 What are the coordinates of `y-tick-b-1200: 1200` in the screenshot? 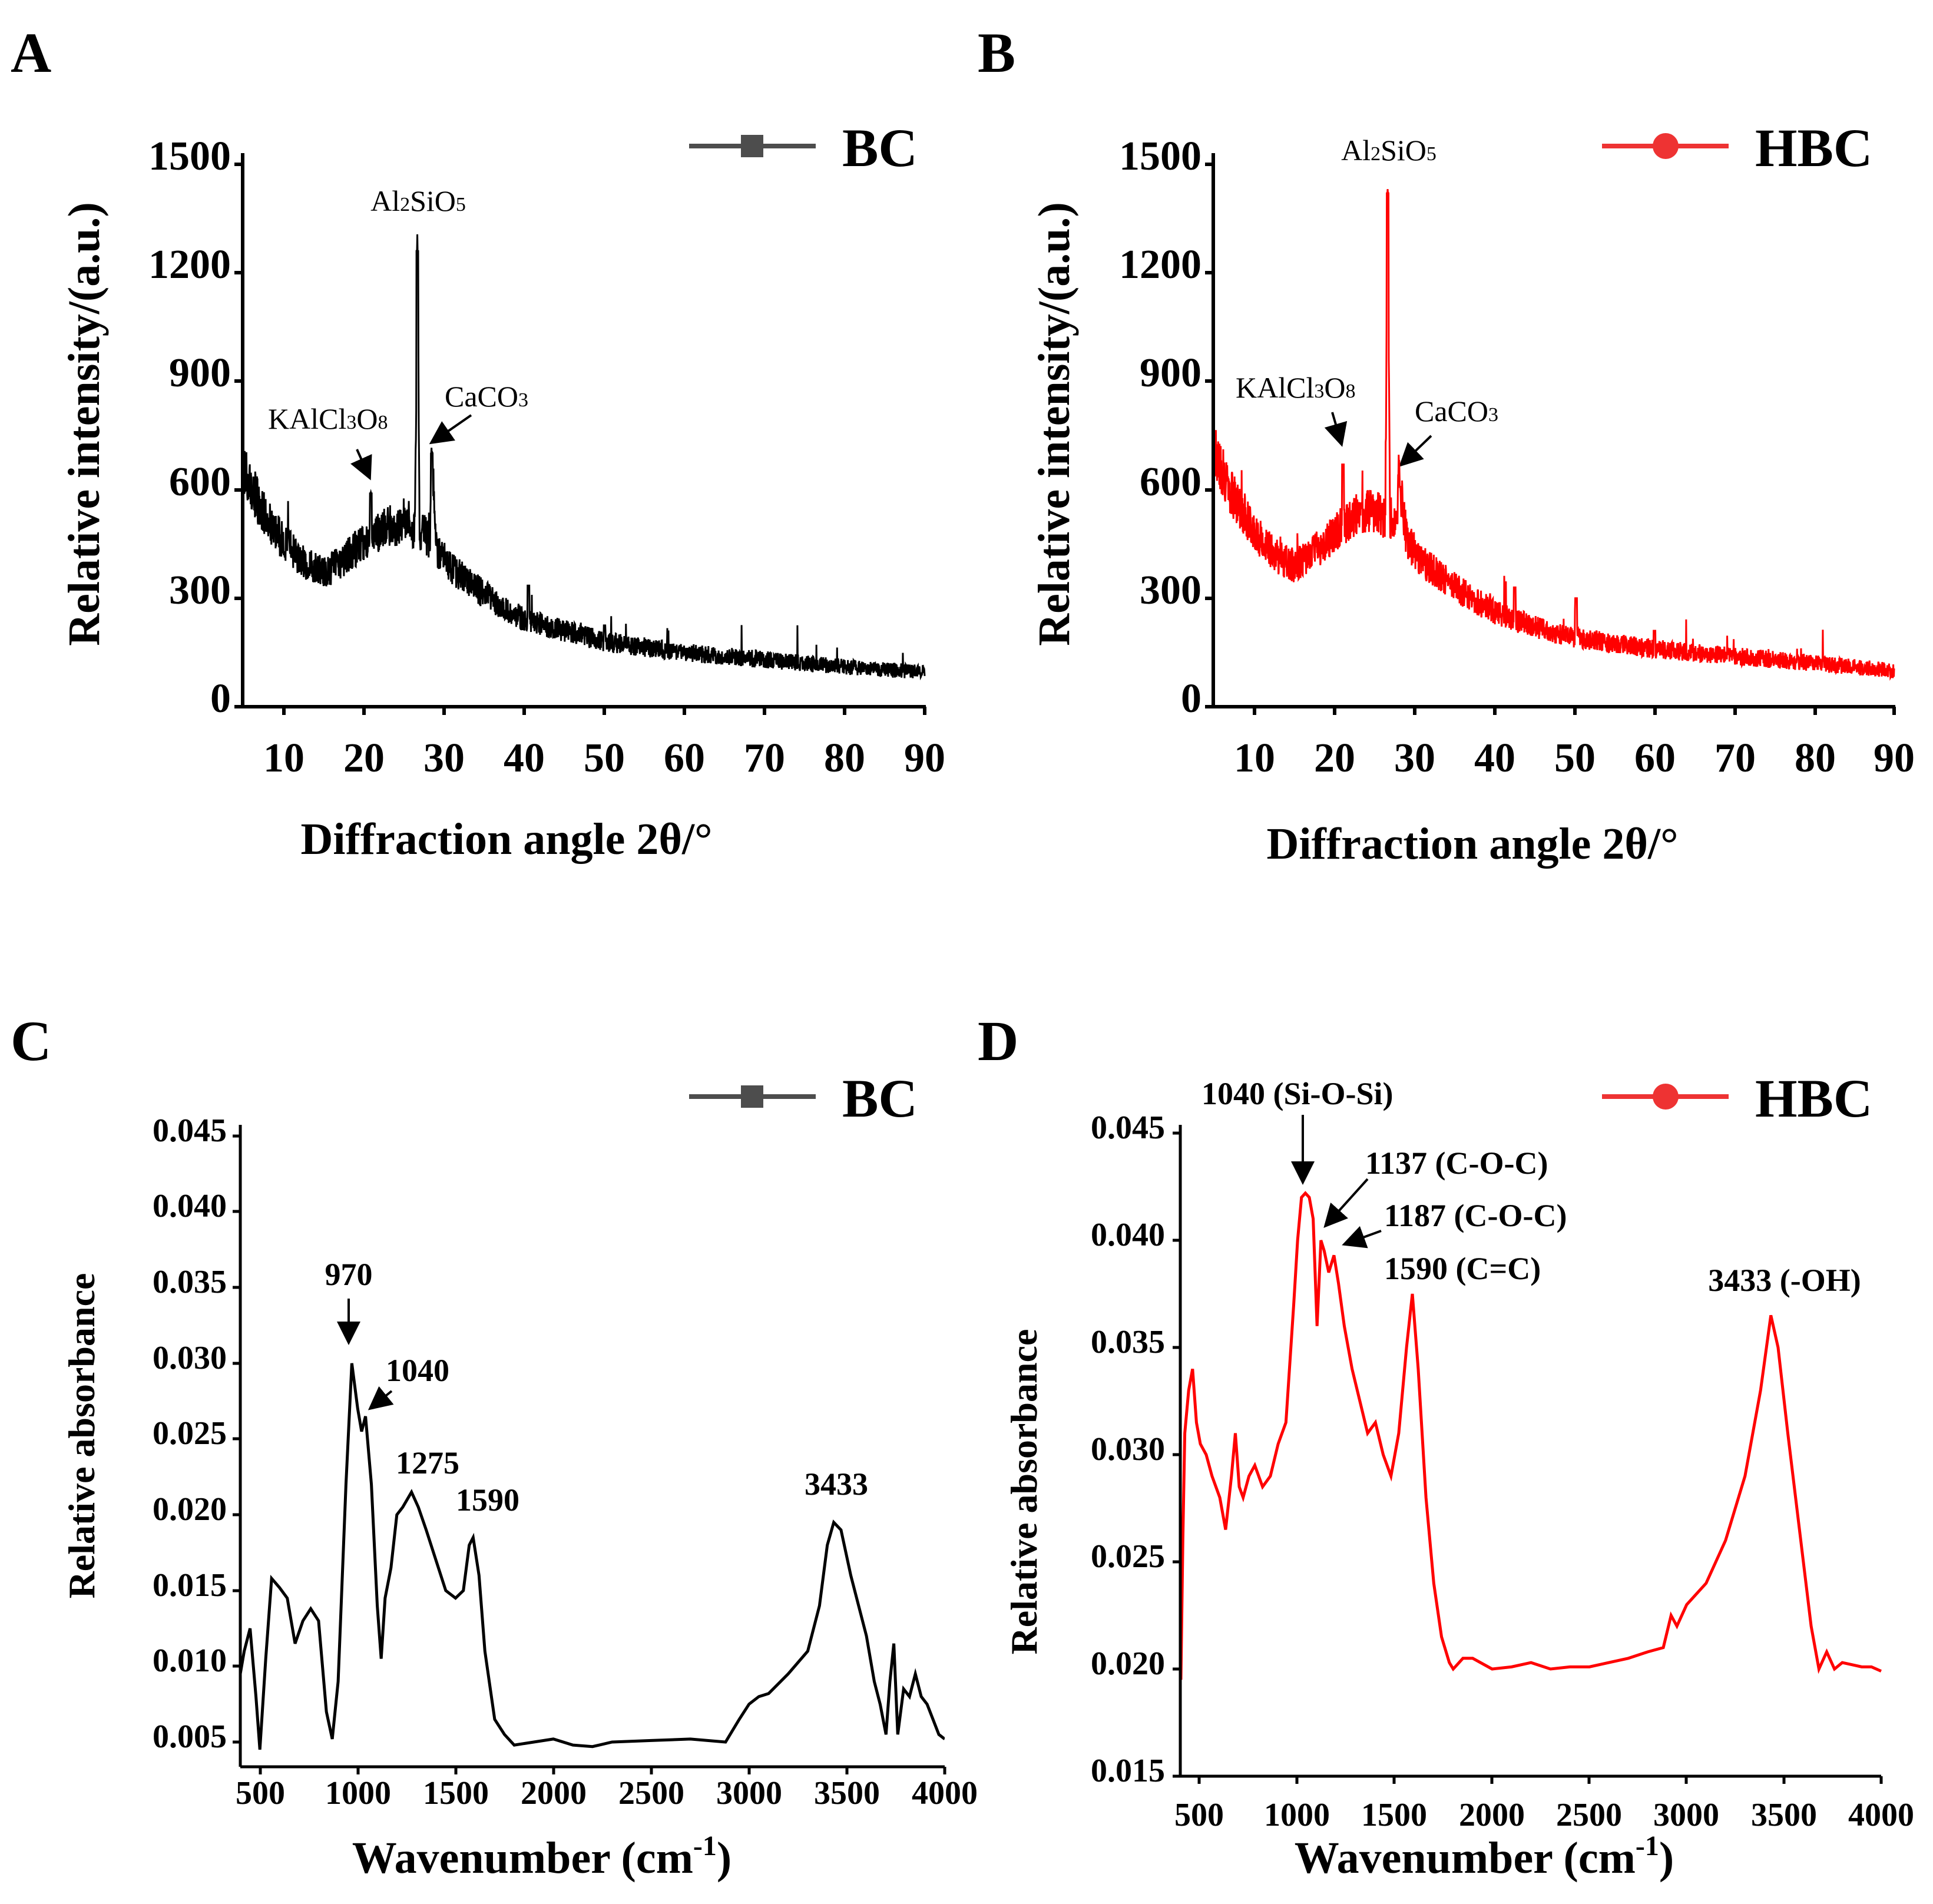 It's located at (1160, 264).